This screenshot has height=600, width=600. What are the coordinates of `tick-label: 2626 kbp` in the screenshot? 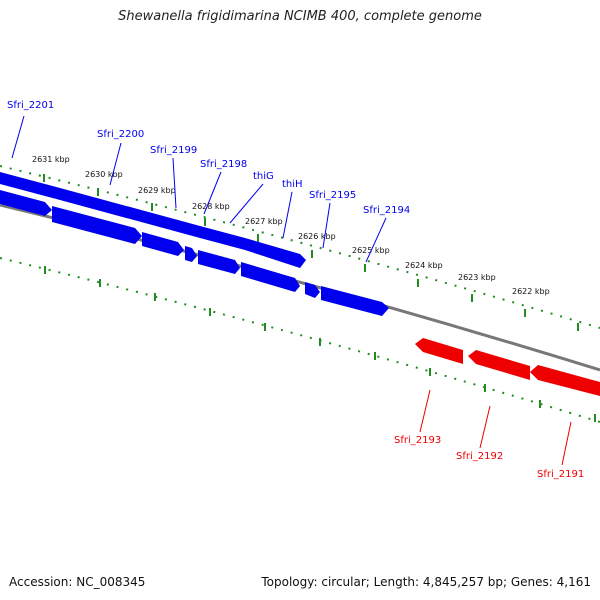 It's located at (317, 236).